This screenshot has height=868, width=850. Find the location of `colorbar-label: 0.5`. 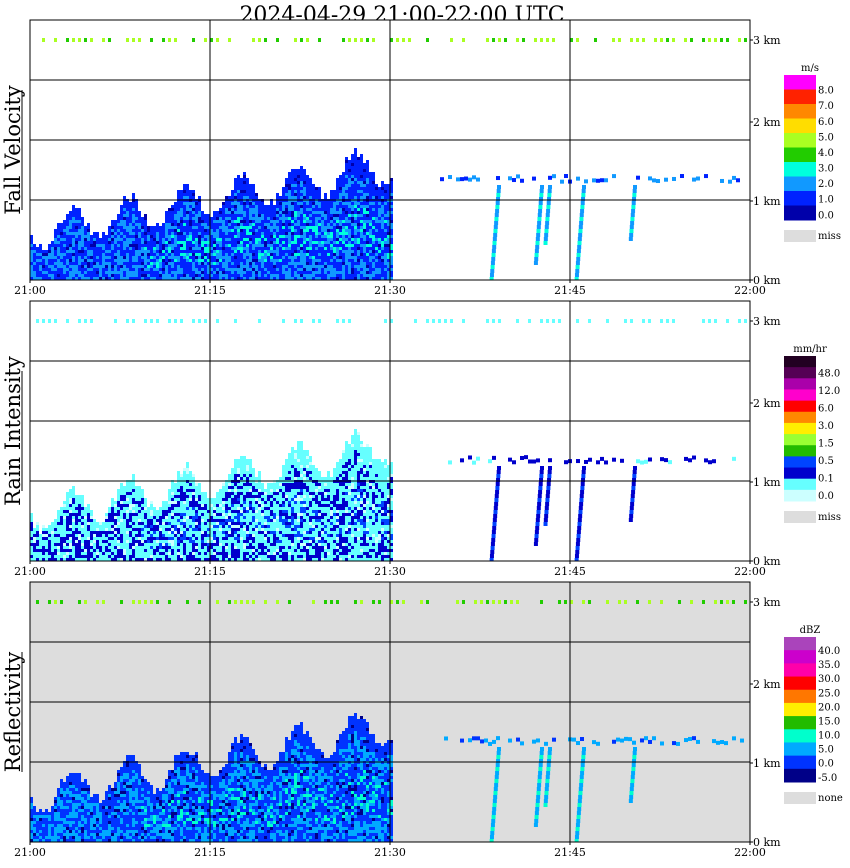

colorbar-label: 0.5 is located at coordinates (826, 461).